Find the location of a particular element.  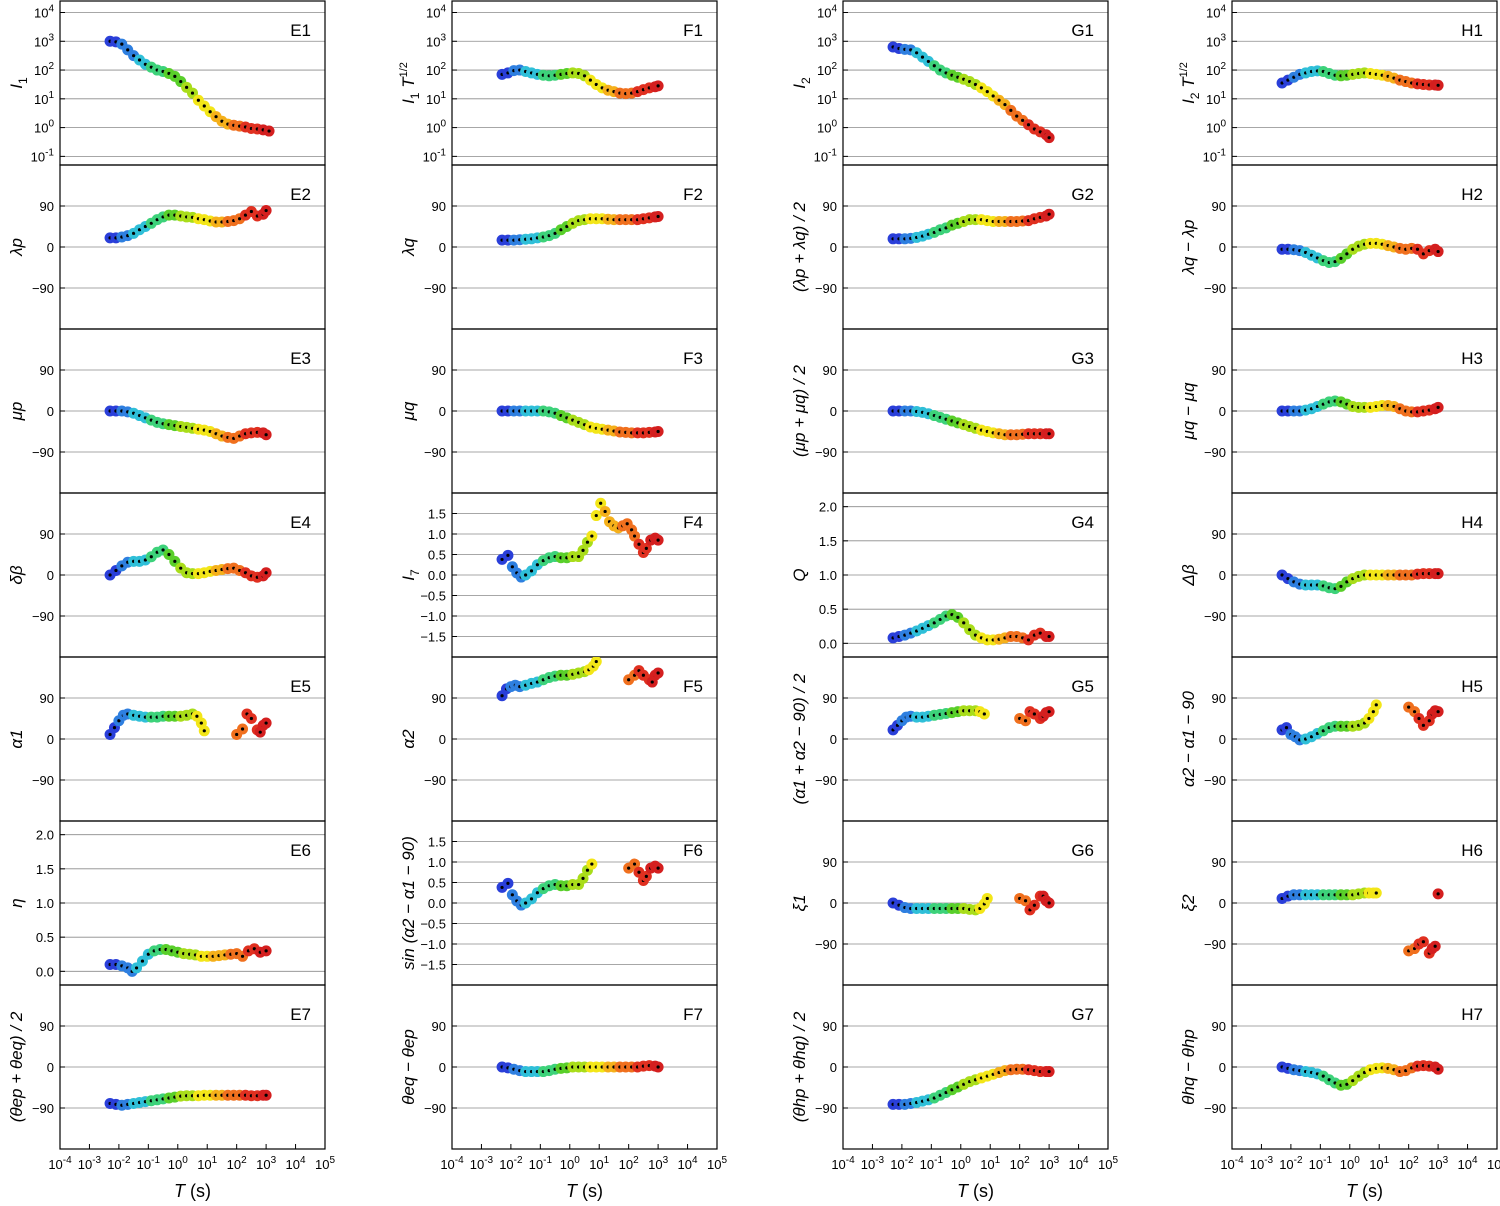

panel-f5: 90 0 −90 F5 α2 is located at coordinates (558, 739).